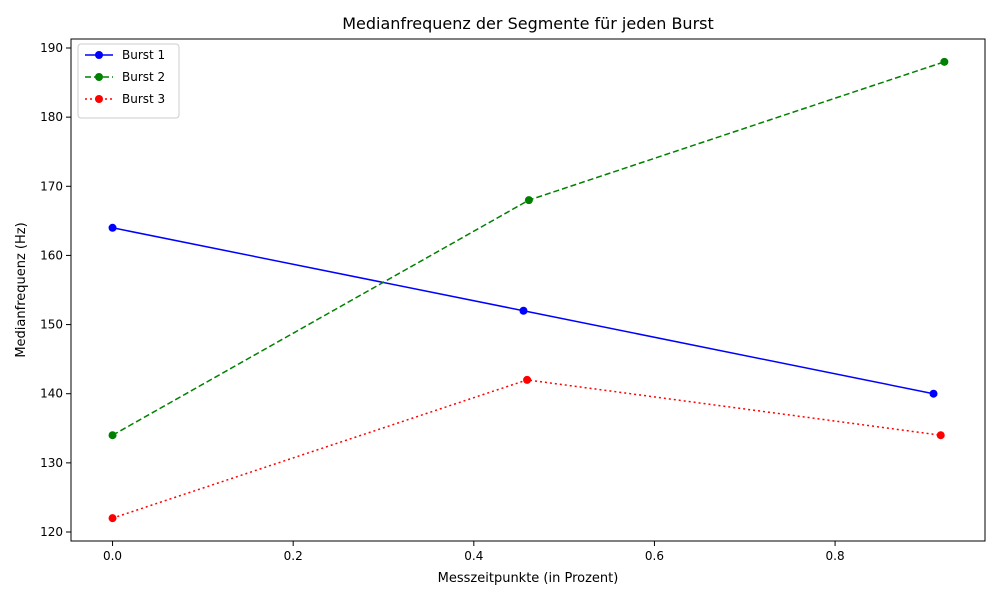  Describe the element at coordinates (654, 556) in the screenshot. I see `x-tick-label: 0.6` at that location.